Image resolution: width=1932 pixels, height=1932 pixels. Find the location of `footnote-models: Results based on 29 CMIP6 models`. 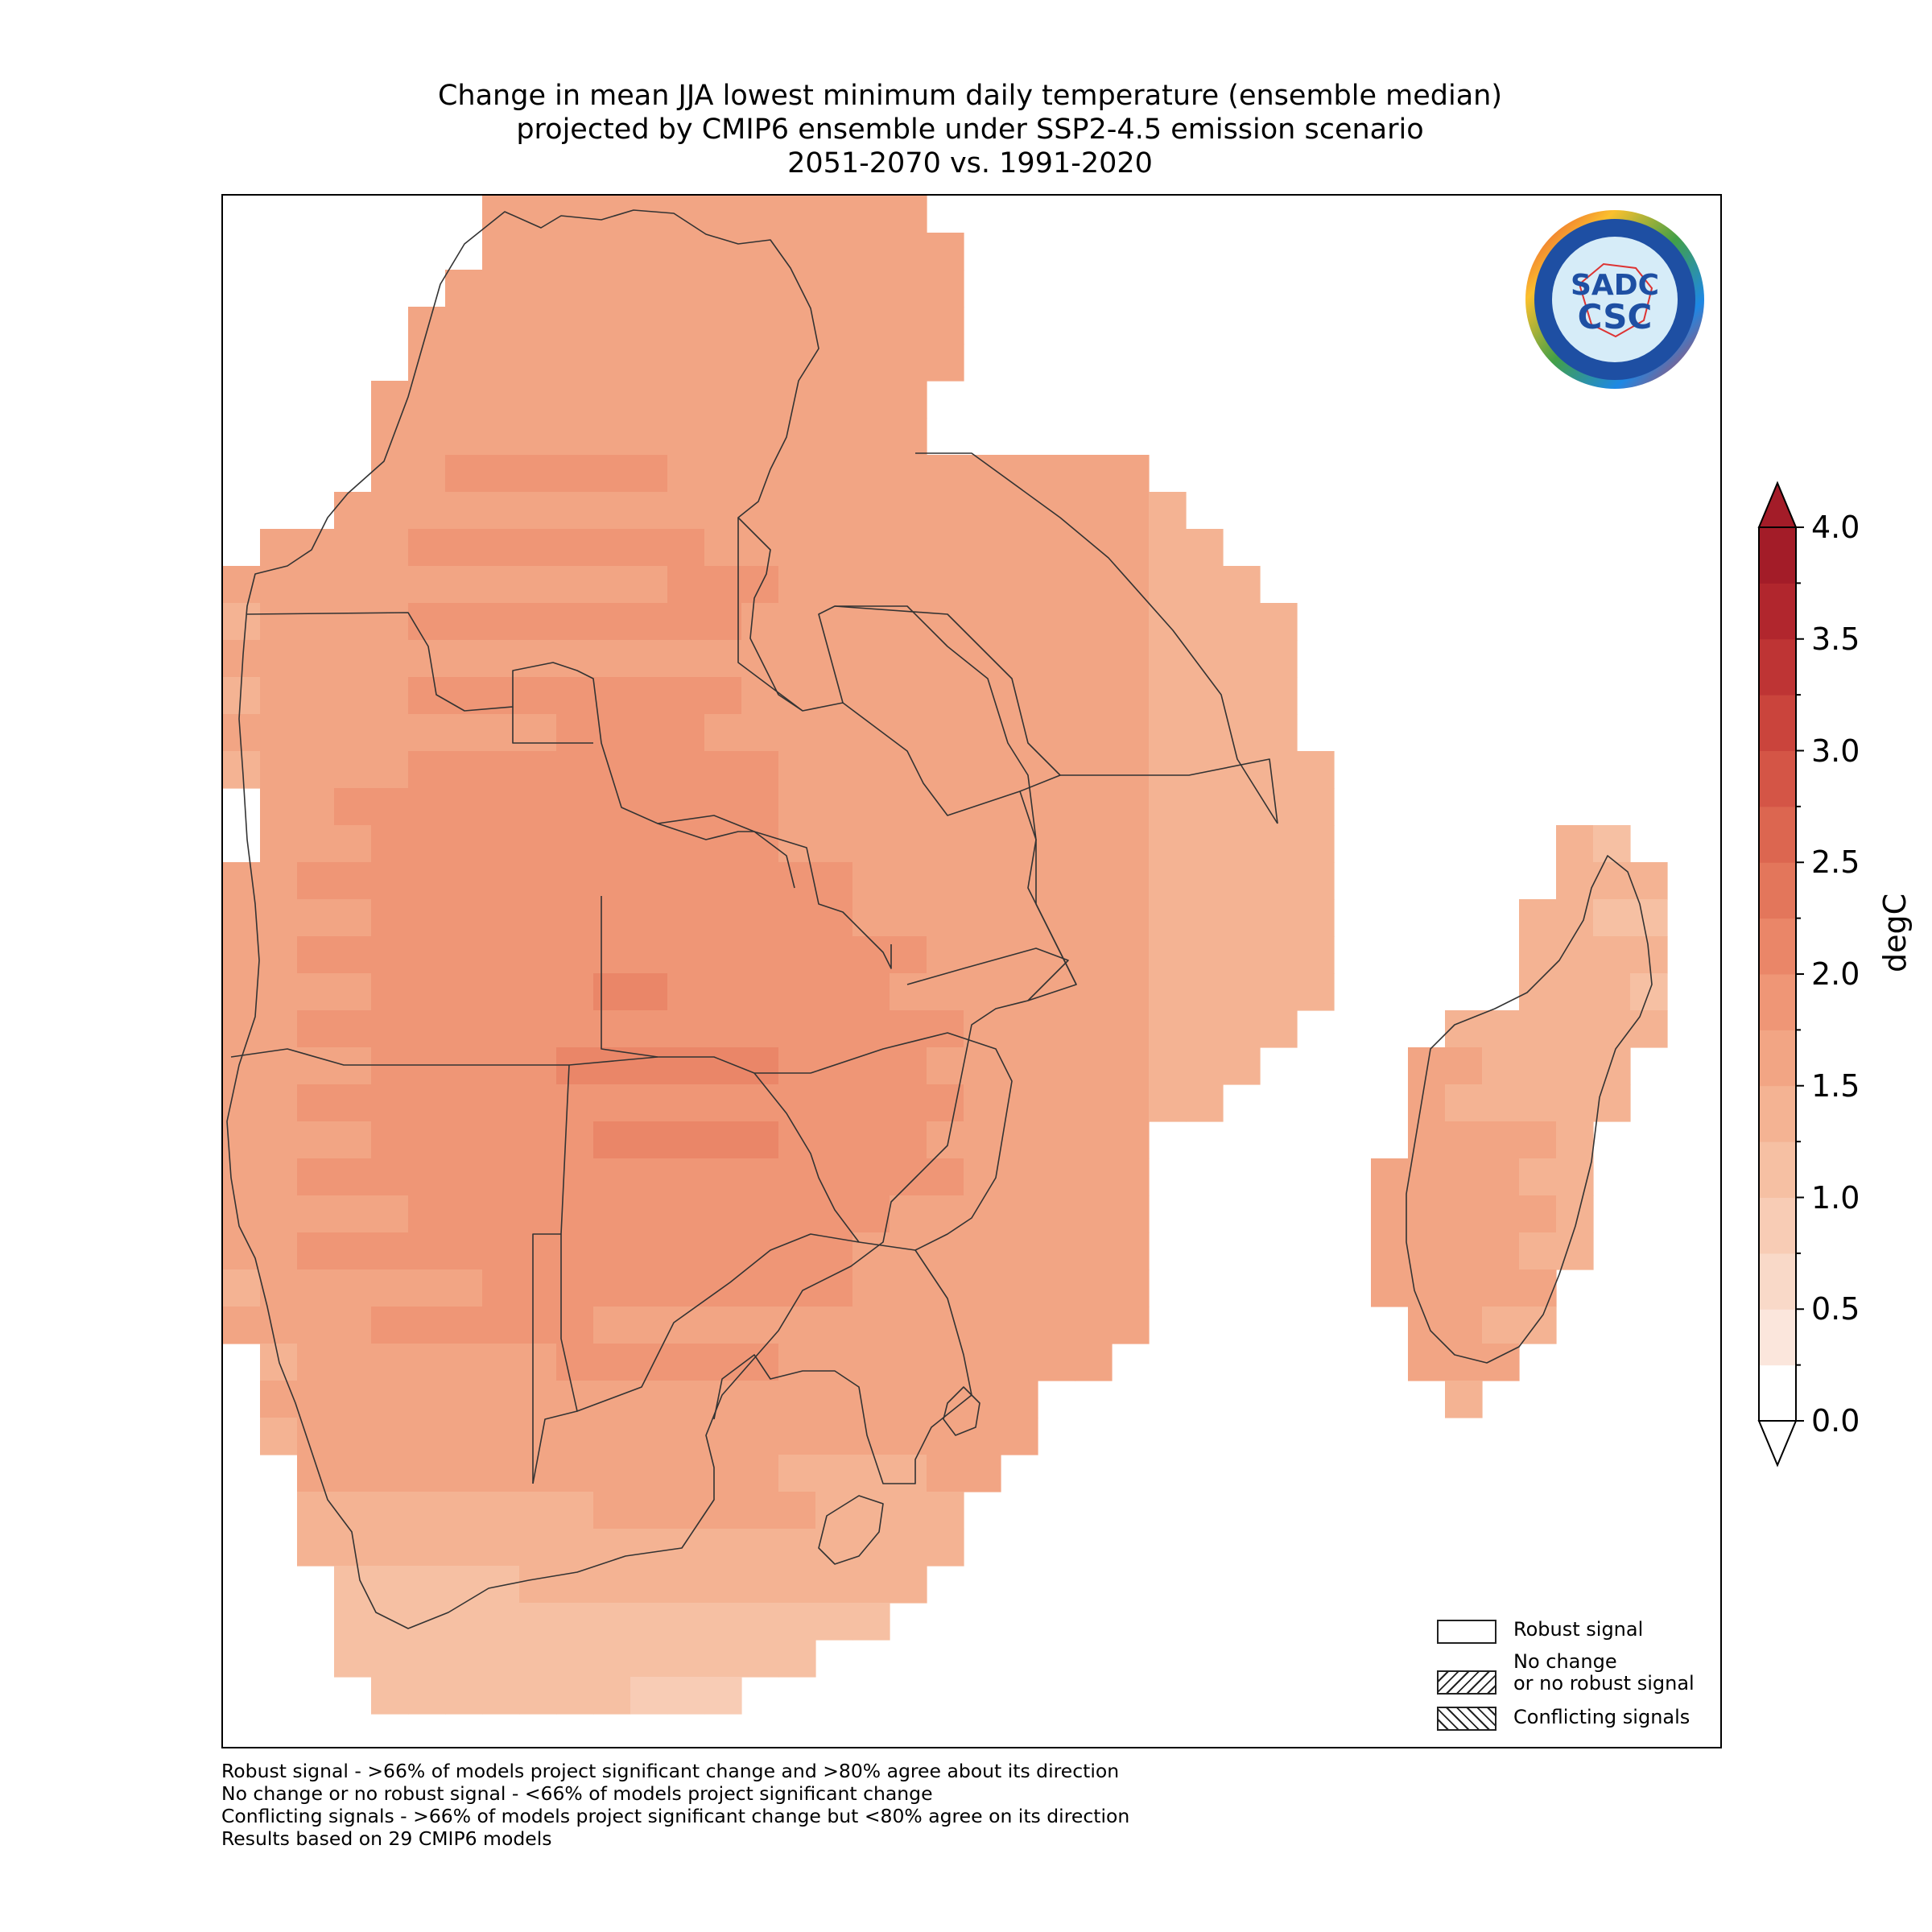

footnote-models: Results based on 29 CMIP6 models is located at coordinates (386, 1838).